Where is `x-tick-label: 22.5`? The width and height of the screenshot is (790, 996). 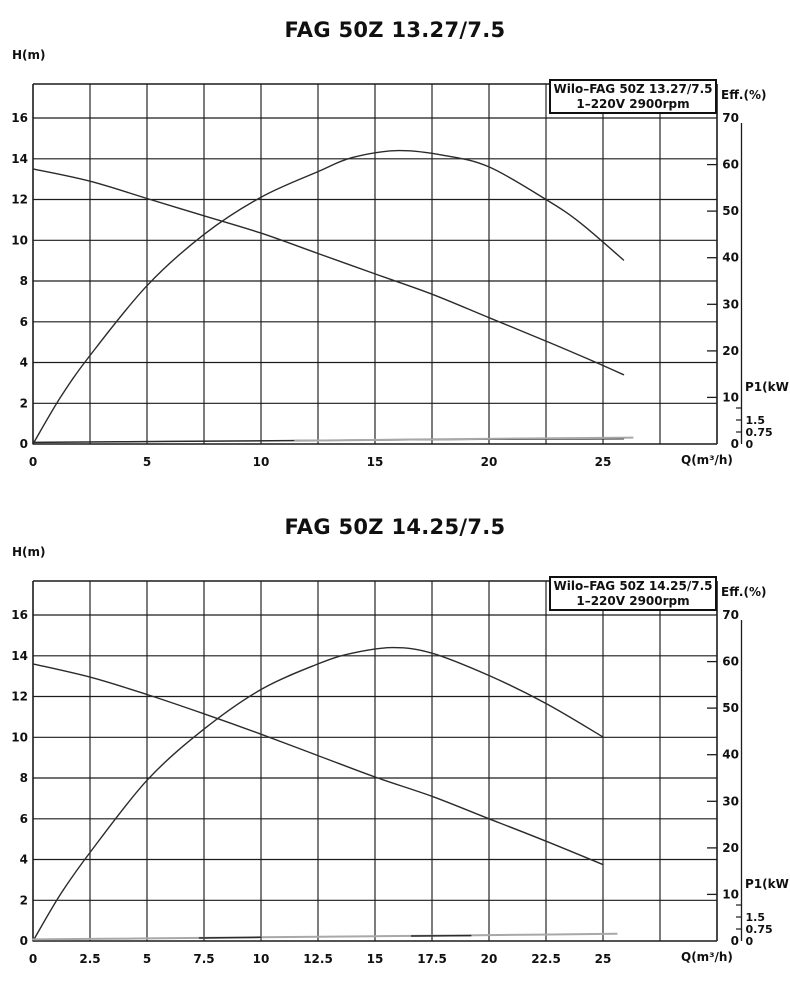
x-tick-label: 22.5 is located at coordinates (546, 959).